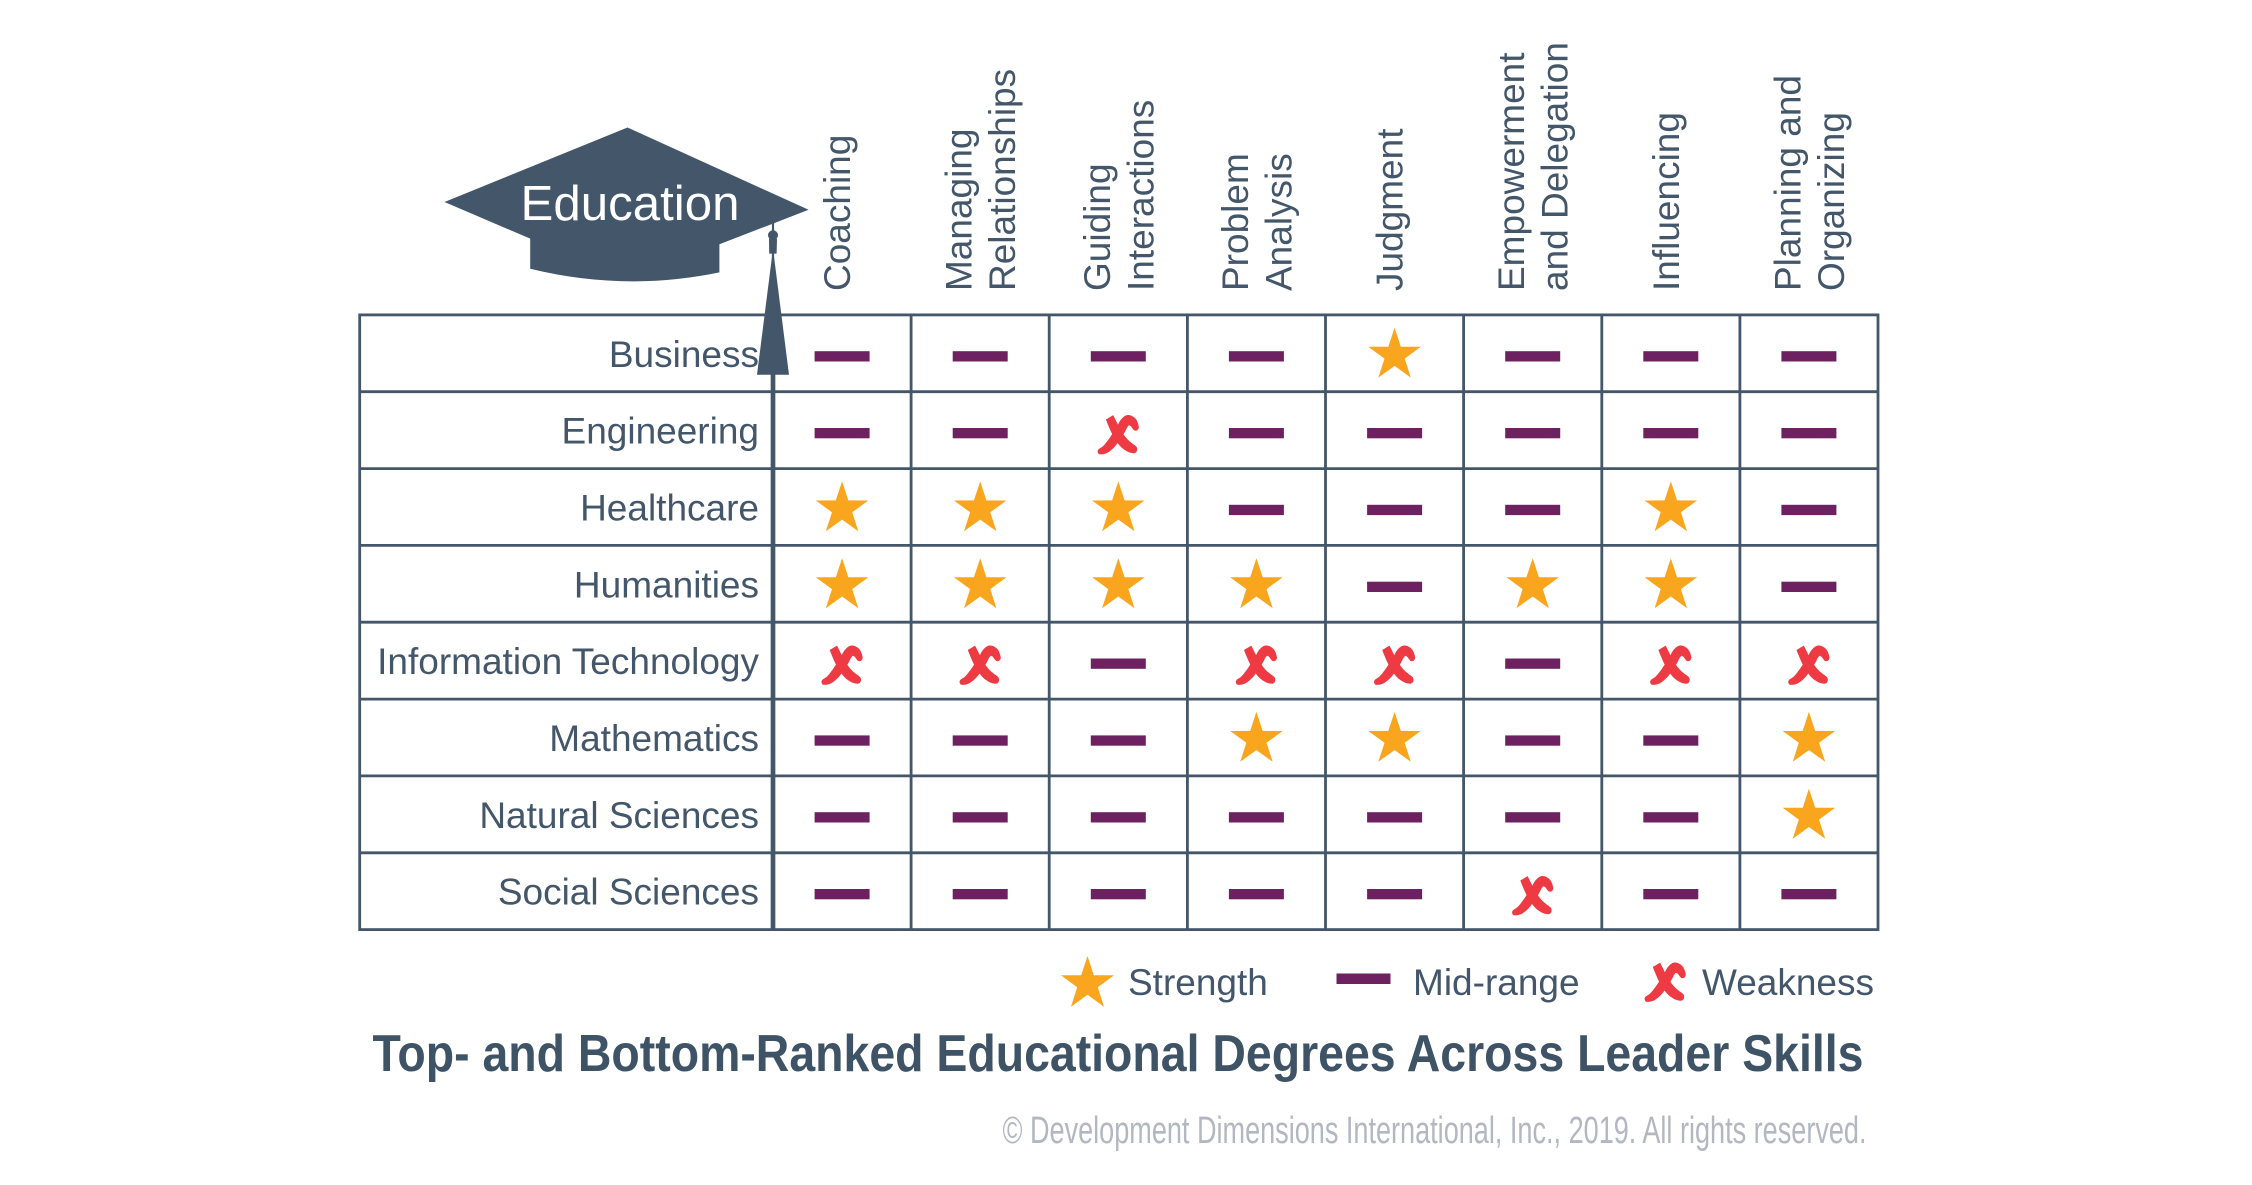 The image size is (2252, 1185). Describe the element at coordinates (654, 738) in the screenshot. I see `svg-text: Mathematics` at that location.